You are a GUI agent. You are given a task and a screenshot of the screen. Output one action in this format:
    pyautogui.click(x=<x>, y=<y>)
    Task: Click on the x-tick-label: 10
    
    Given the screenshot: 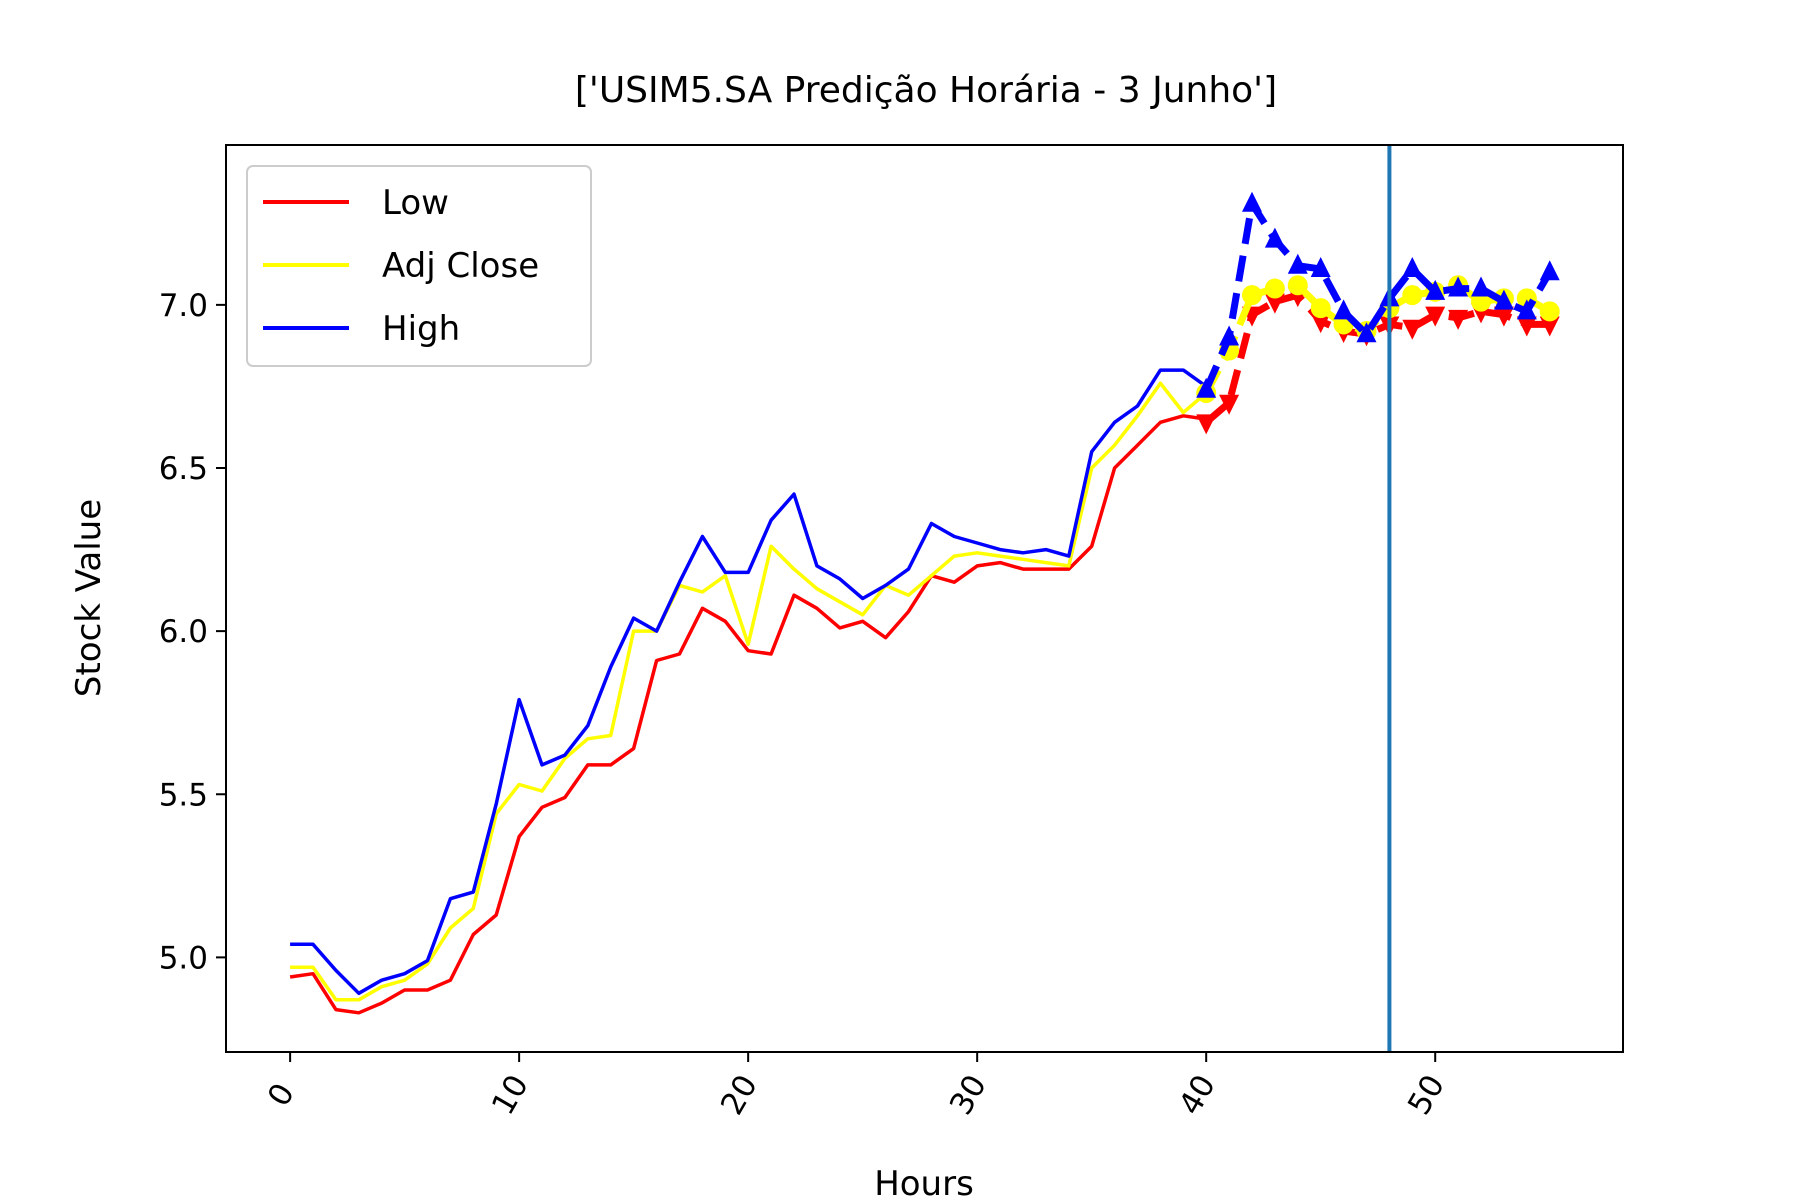 What is the action you would take?
    pyautogui.click(x=510, y=1095)
    